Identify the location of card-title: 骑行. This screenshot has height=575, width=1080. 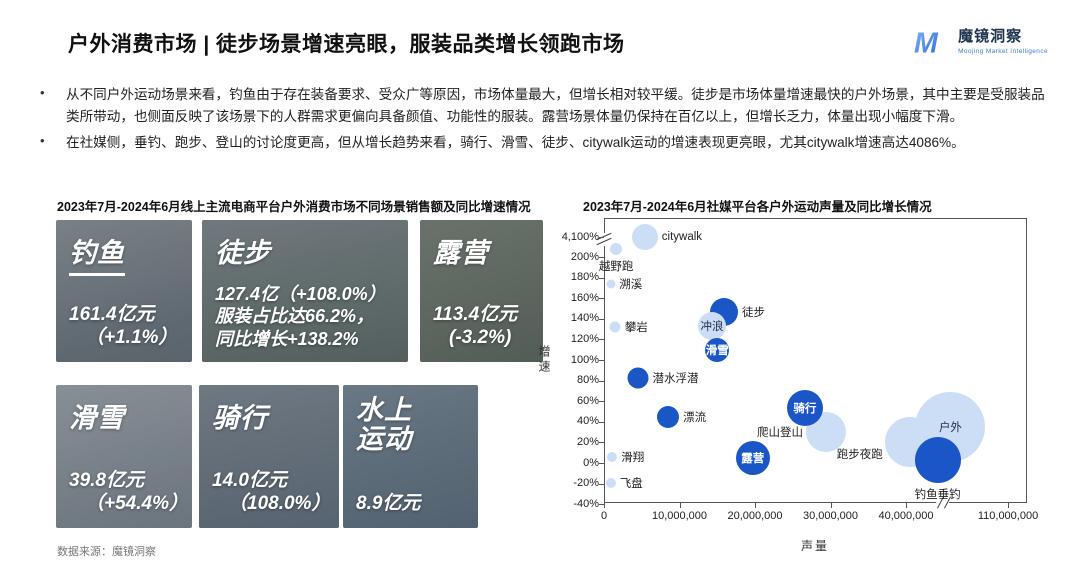
(240, 418).